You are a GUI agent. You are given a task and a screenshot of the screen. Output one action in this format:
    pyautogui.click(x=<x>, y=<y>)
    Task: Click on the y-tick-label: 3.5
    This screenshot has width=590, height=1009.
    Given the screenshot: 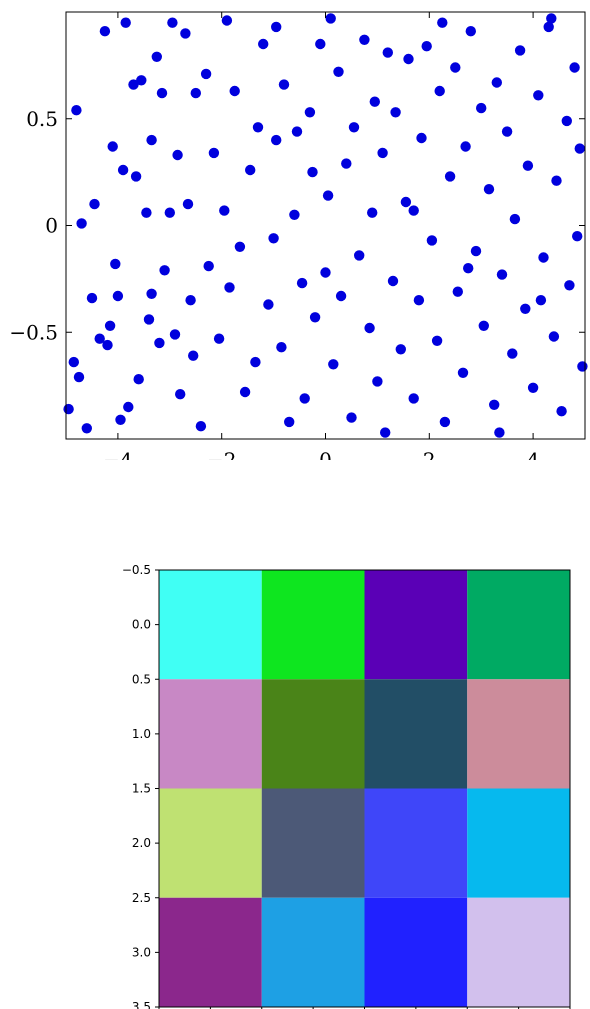 What is the action you would take?
    pyautogui.click(x=141, y=1004)
    